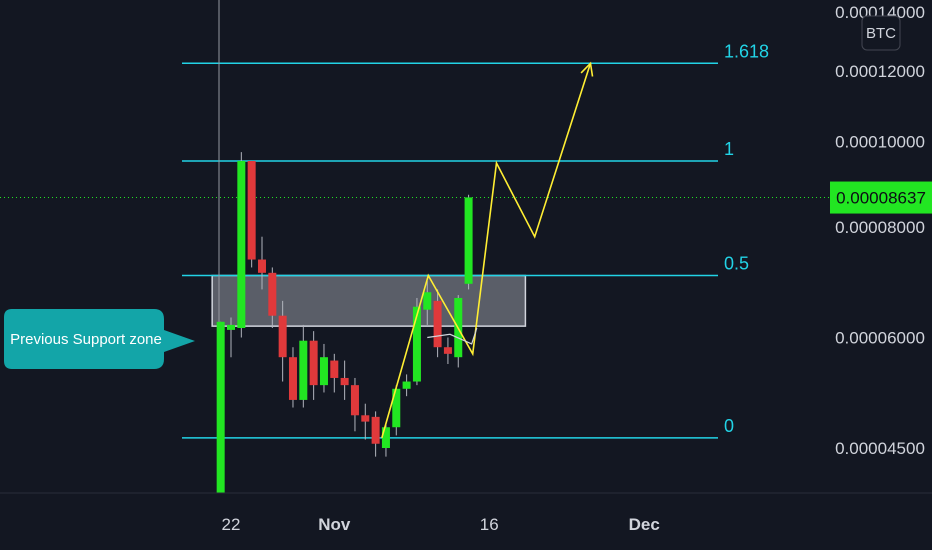 The width and height of the screenshot is (932, 550). I want to click on projection-arrowhead, so click(587, 69).